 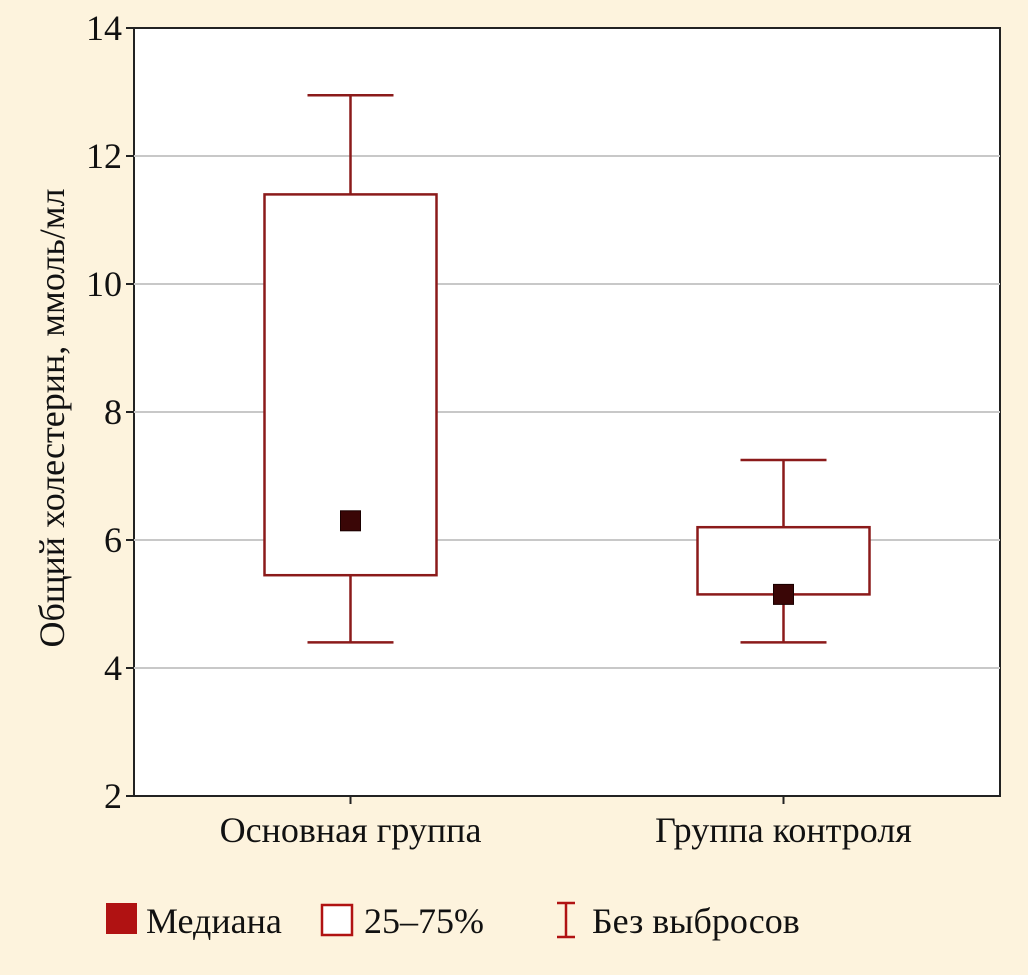 What do you see at coordinates (113, 540) in the screenshot?
I see `y-tick-label: 6` at bounding box center [113, 540].